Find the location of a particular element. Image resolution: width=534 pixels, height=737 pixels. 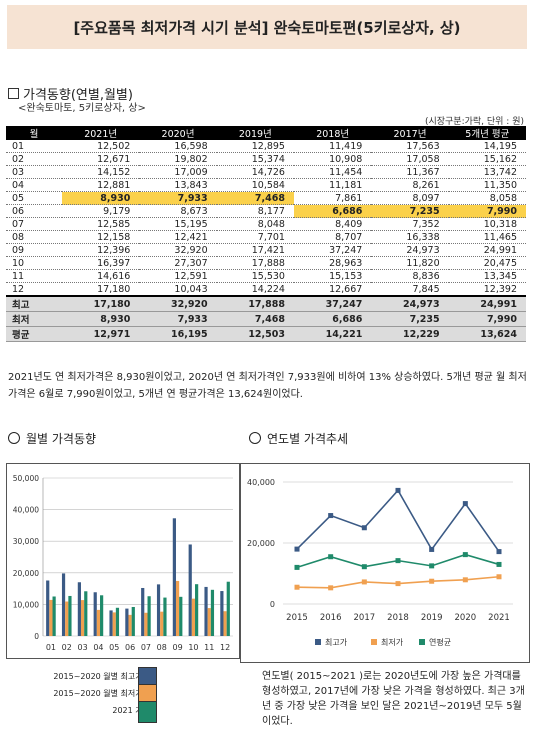

table-cell: 12,585 is located at coordinates (101, 224).